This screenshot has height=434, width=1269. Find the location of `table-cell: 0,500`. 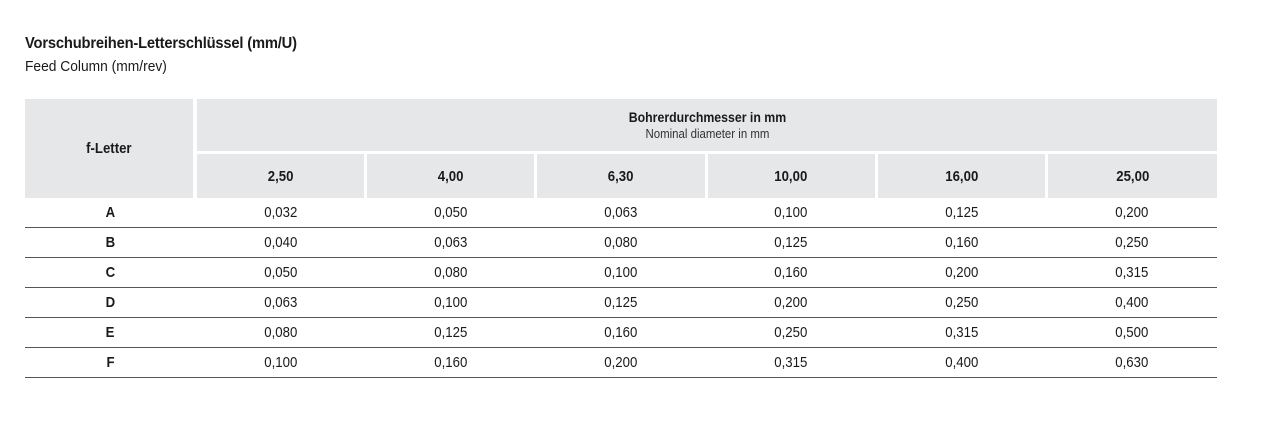

table-cell: 0,500 is located at coordinates (1131, 332).